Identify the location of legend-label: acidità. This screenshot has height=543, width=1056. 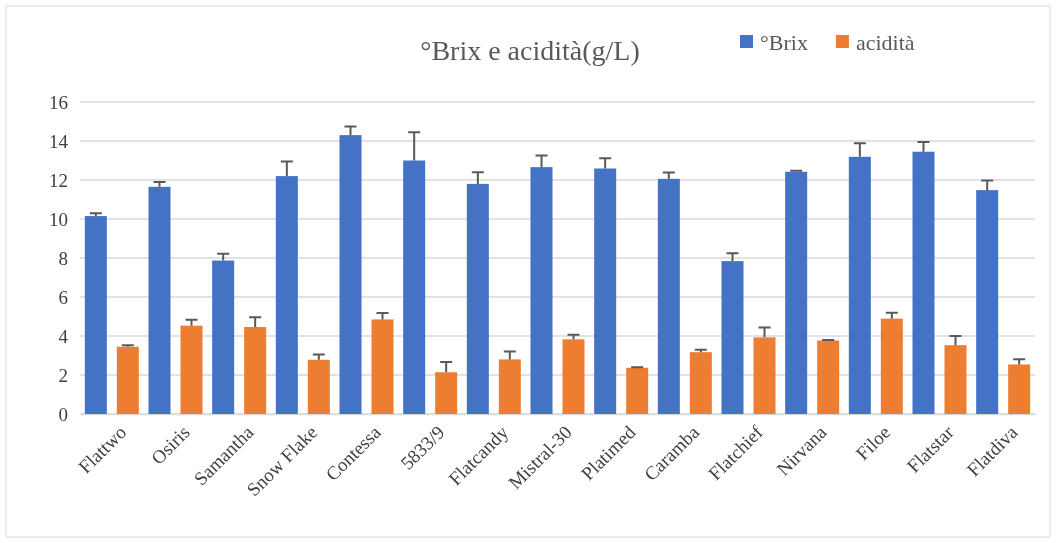
(885, 42).